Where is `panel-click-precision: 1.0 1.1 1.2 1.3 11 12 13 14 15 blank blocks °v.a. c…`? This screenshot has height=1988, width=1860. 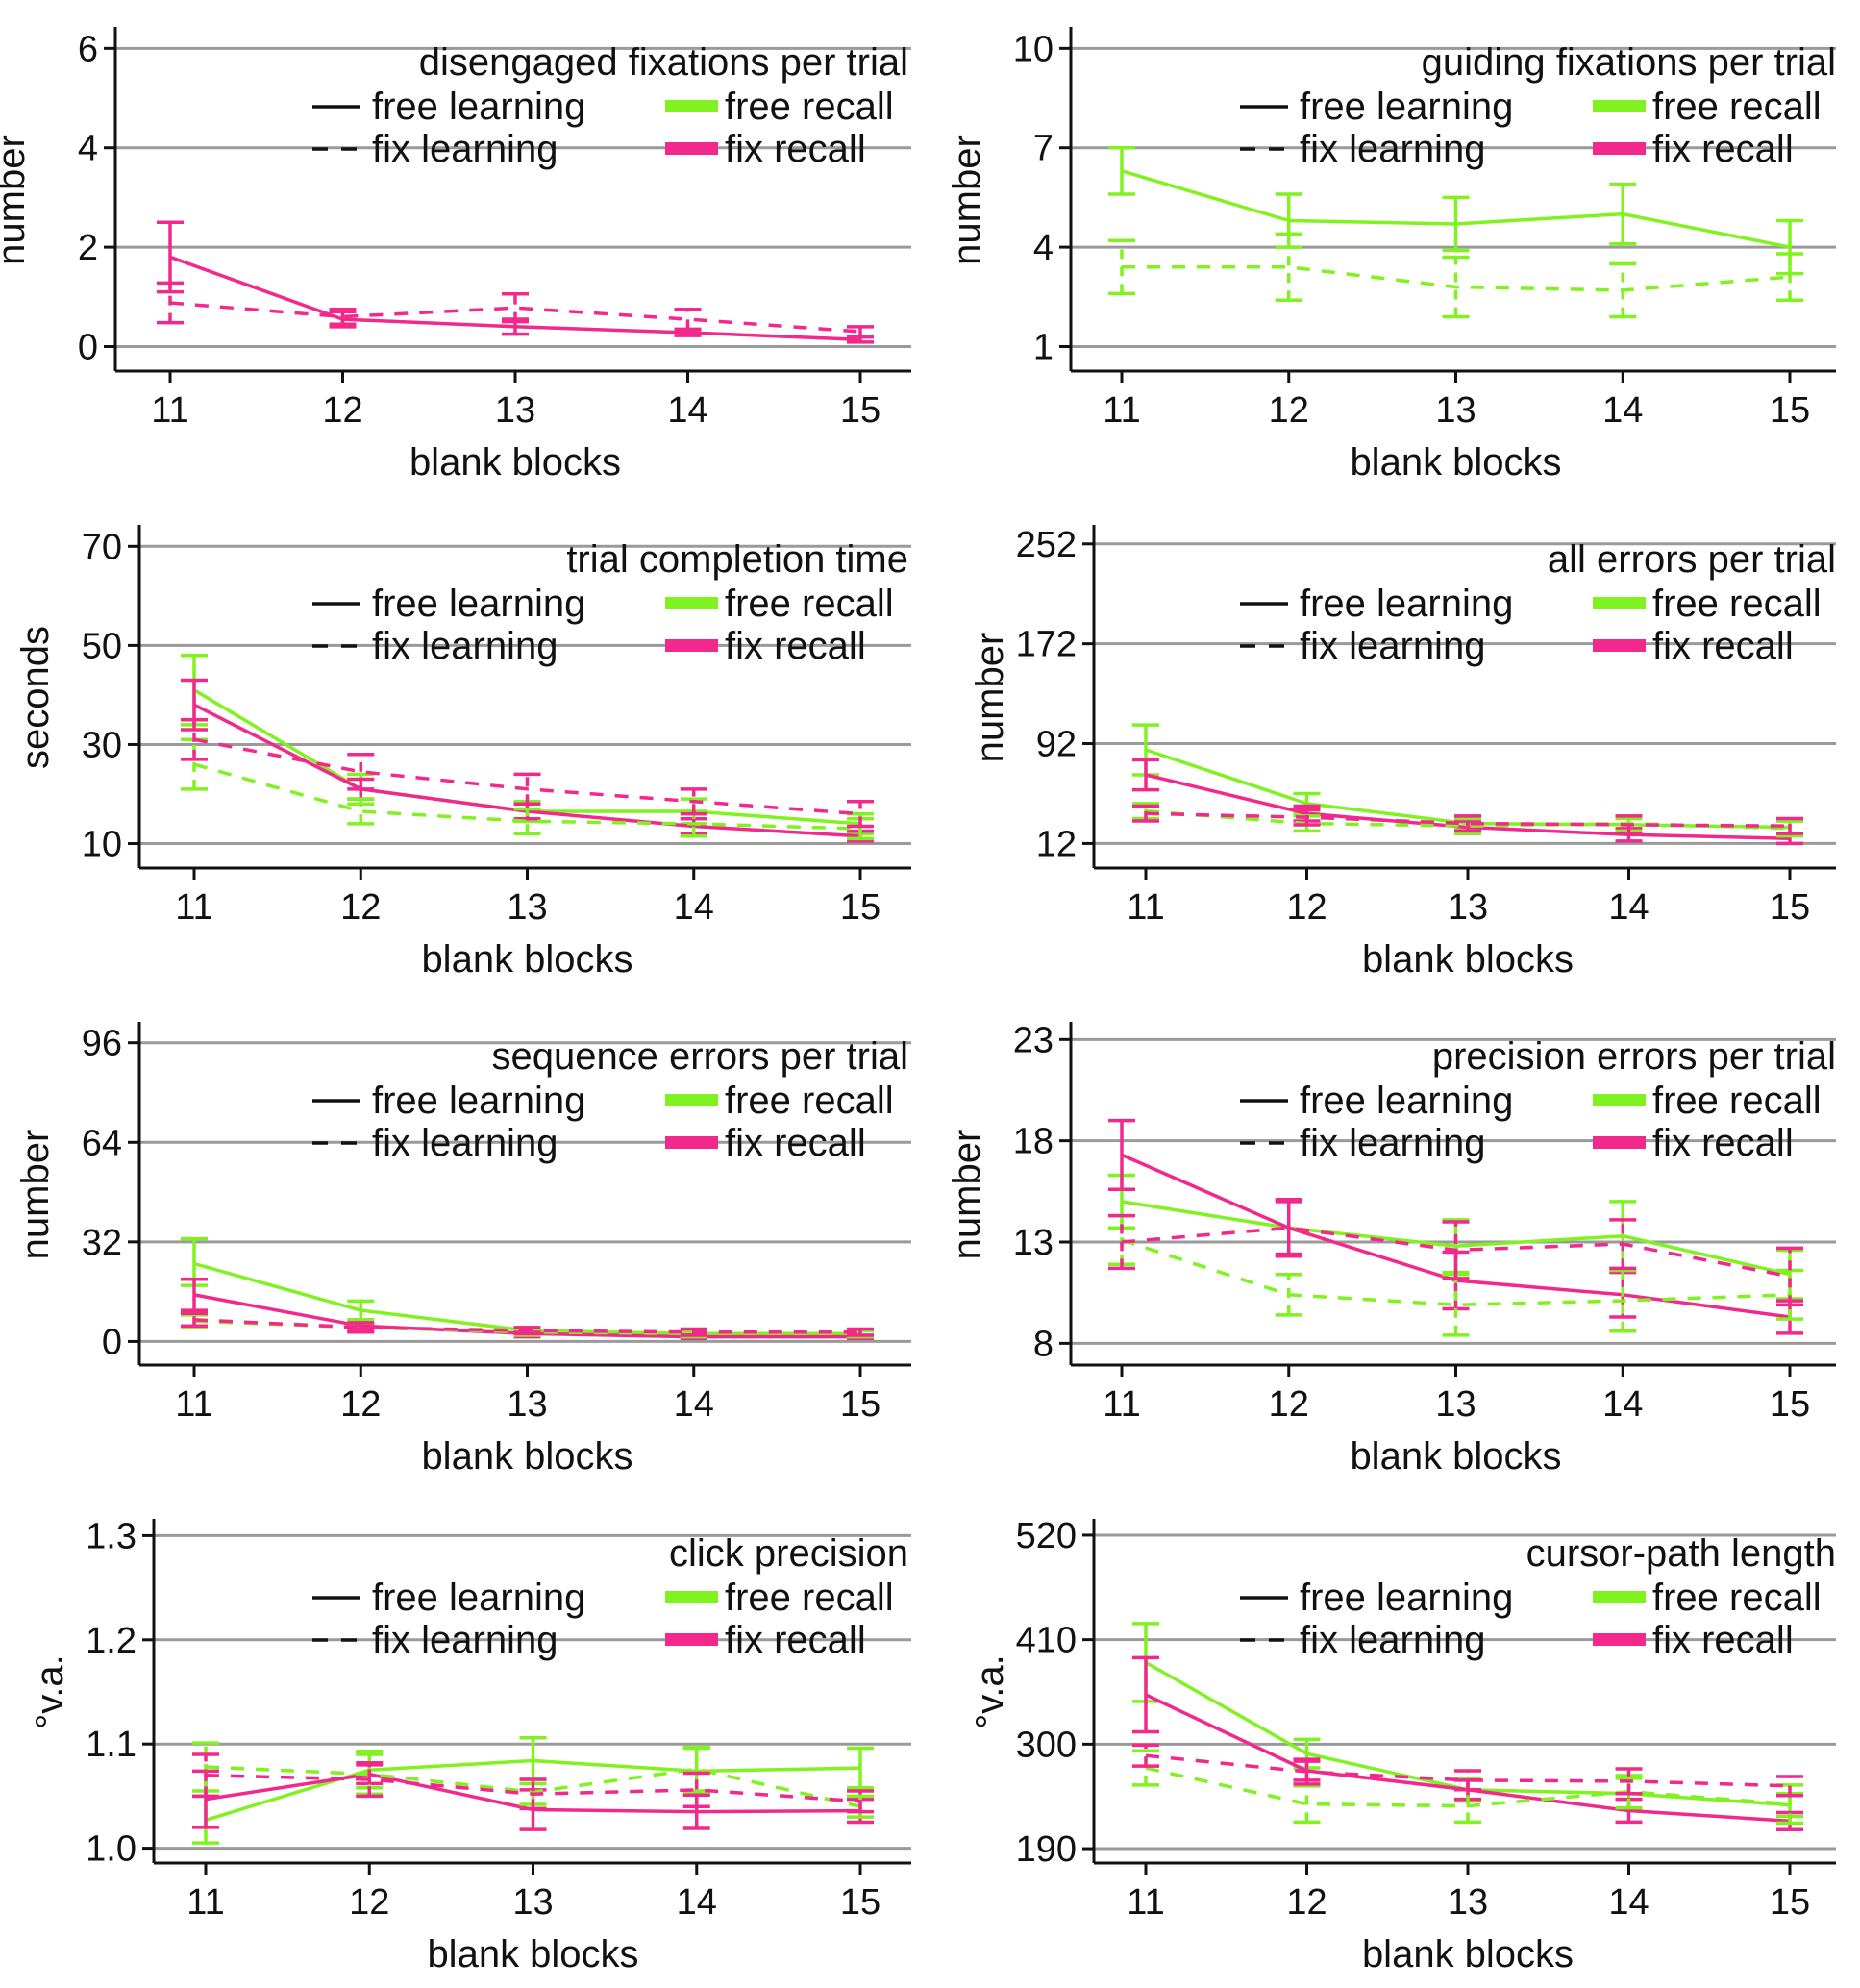 panel-click-precision: 1.0 1.1 1.2 1.3 11 12 13 14 15 blank blocks °v.a. c… is located at coordinates (470, 1746).